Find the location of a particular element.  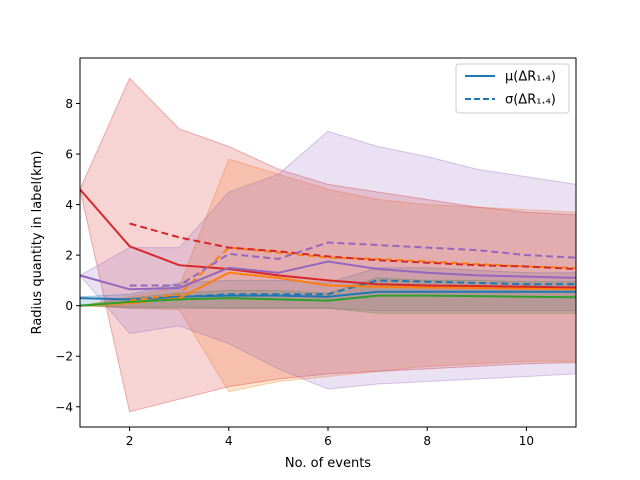

y-tick-label: −4 is located at coordinates (64, 407).